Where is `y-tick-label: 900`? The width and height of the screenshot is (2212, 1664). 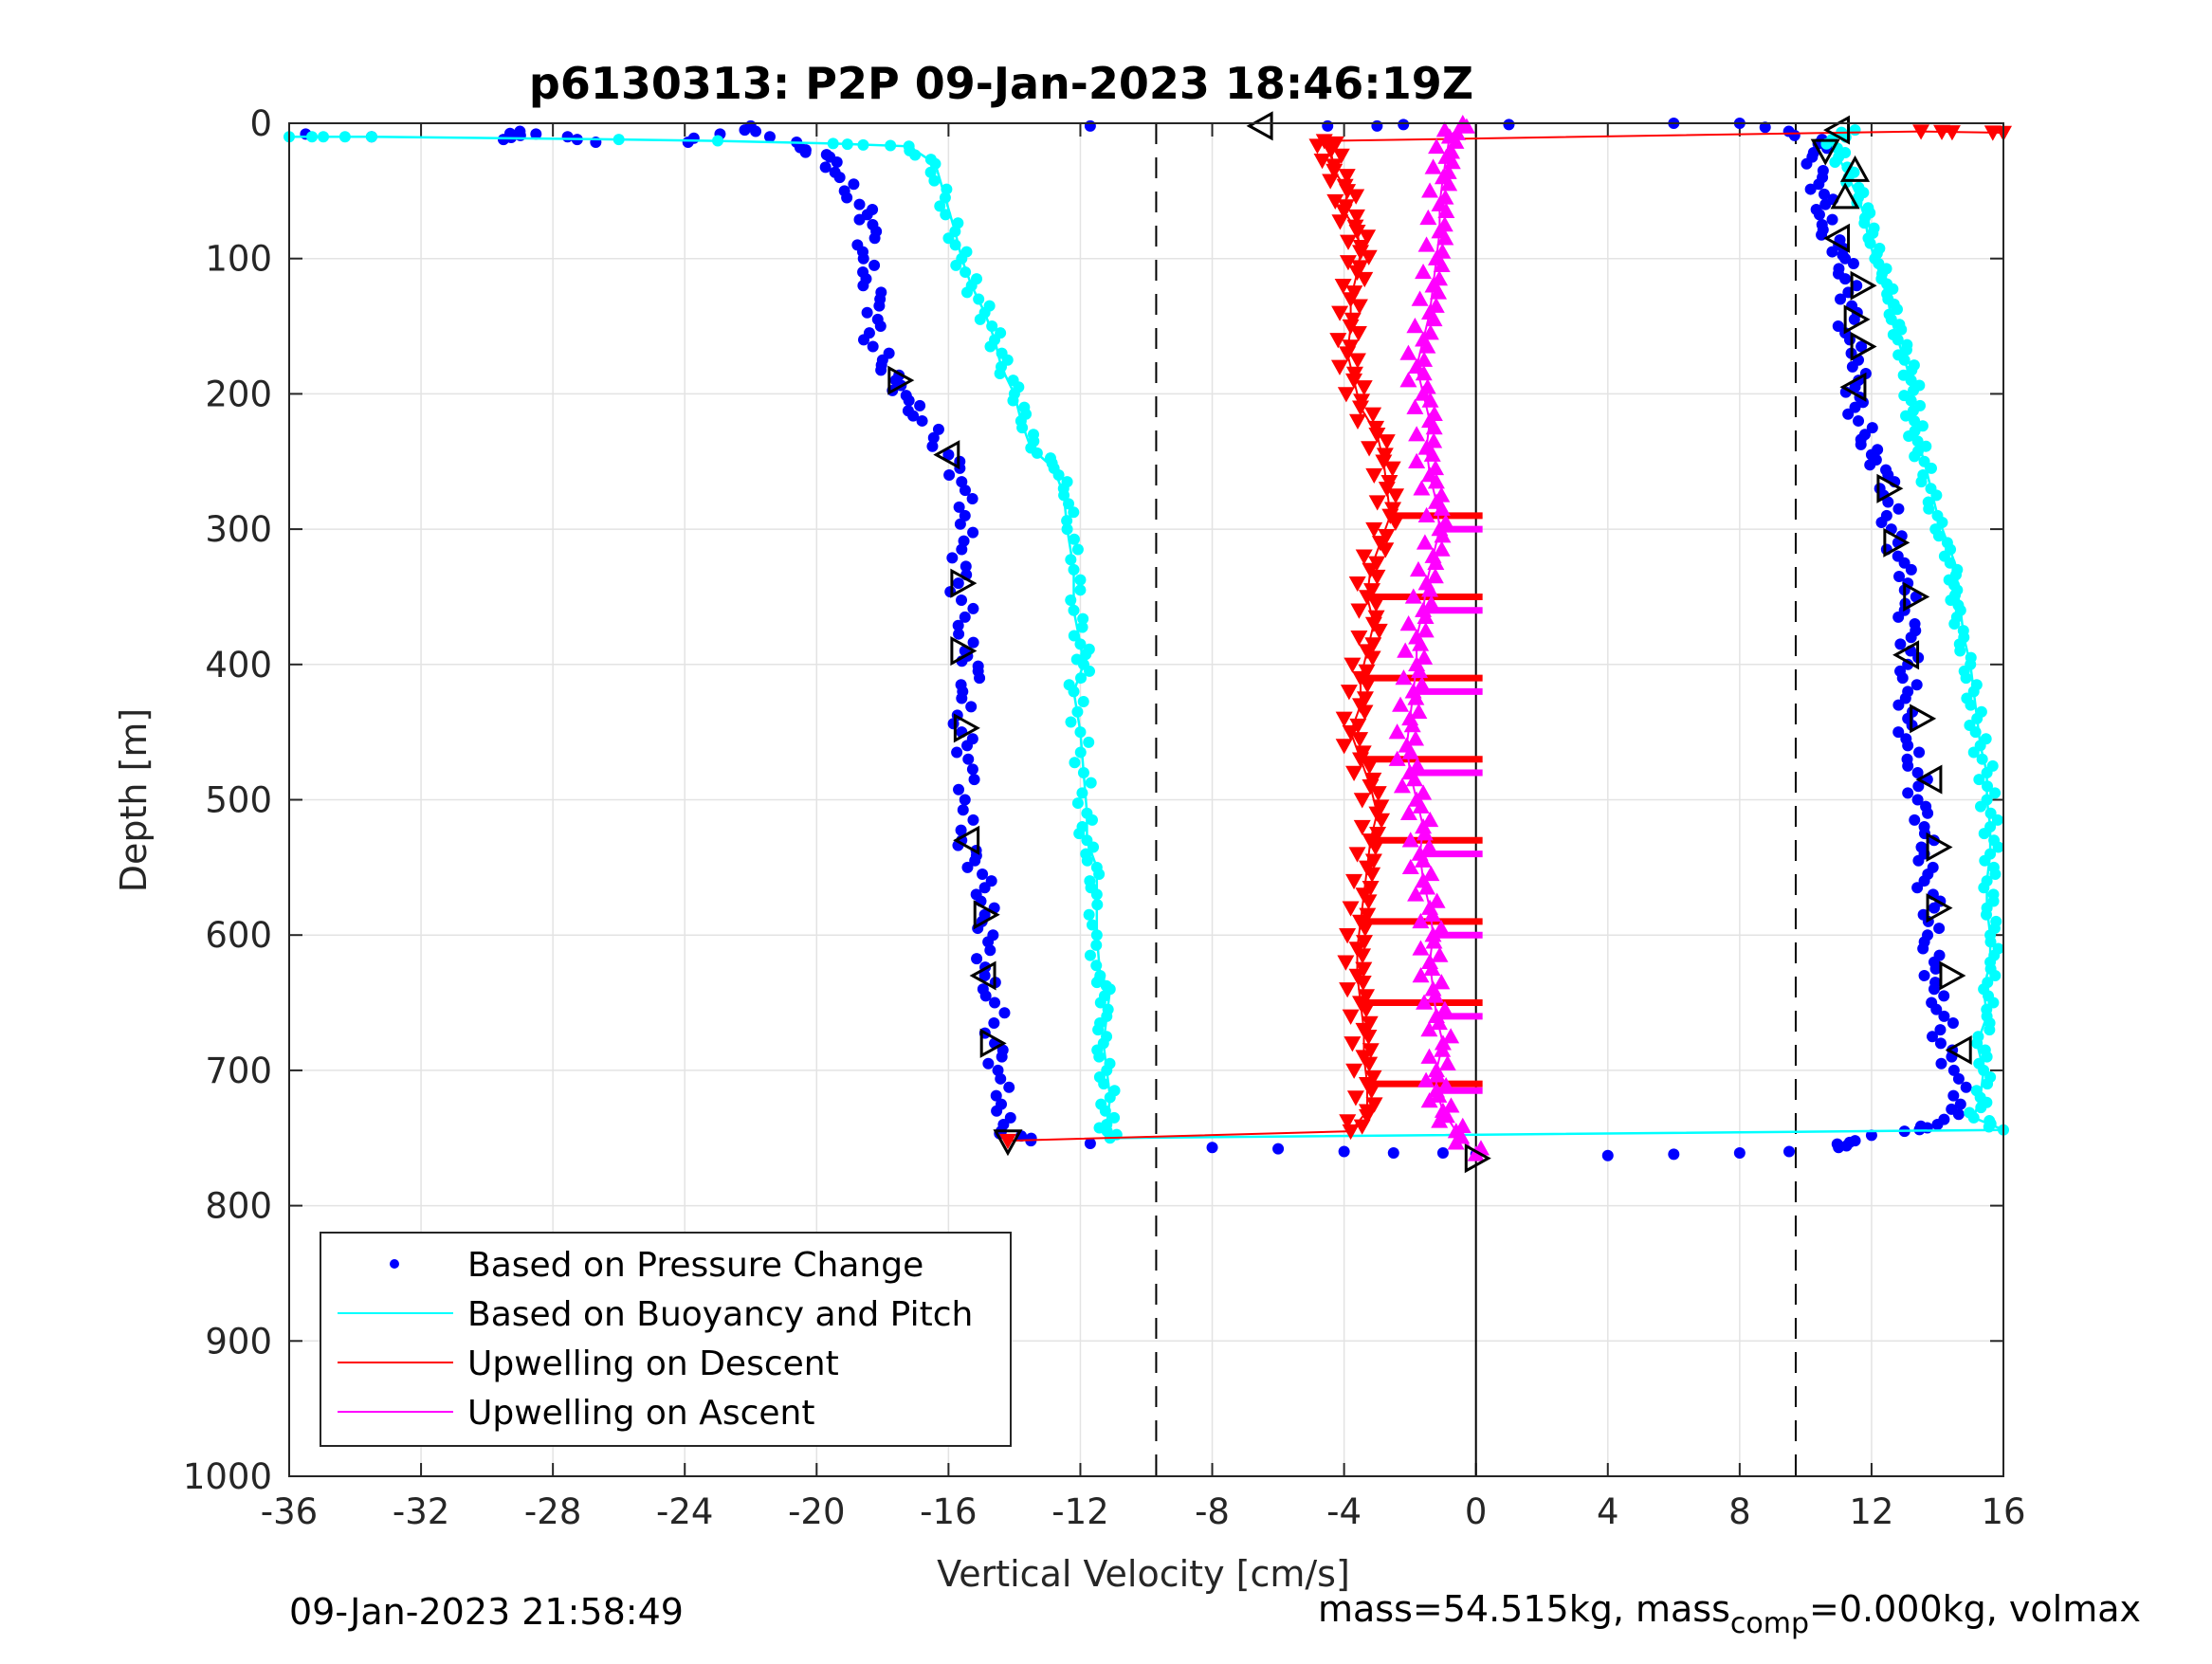 y-tick-label: 900 is located at coordinates (238, 1341).